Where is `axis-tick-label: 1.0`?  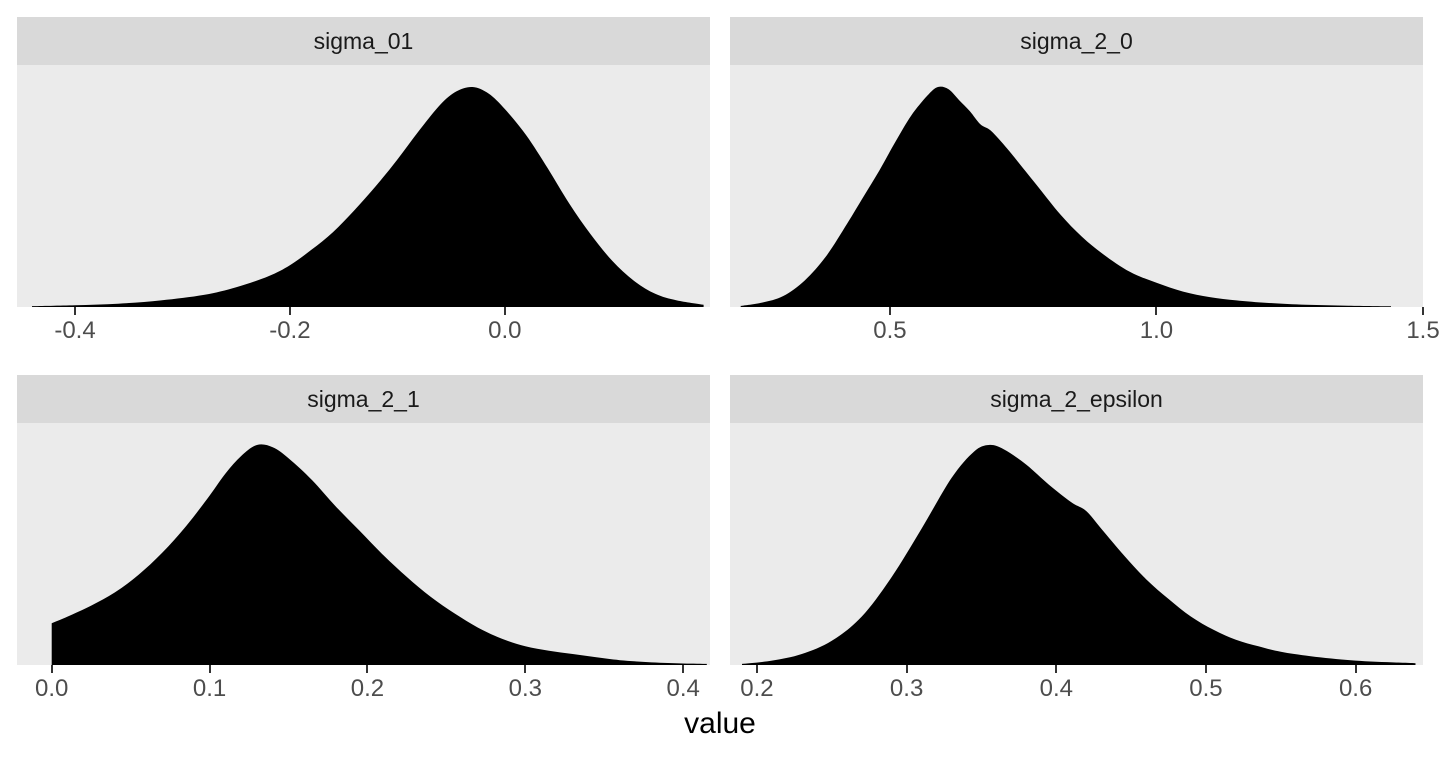
axis-tick-label: 1.0 is located at coordinates (1156, 330).